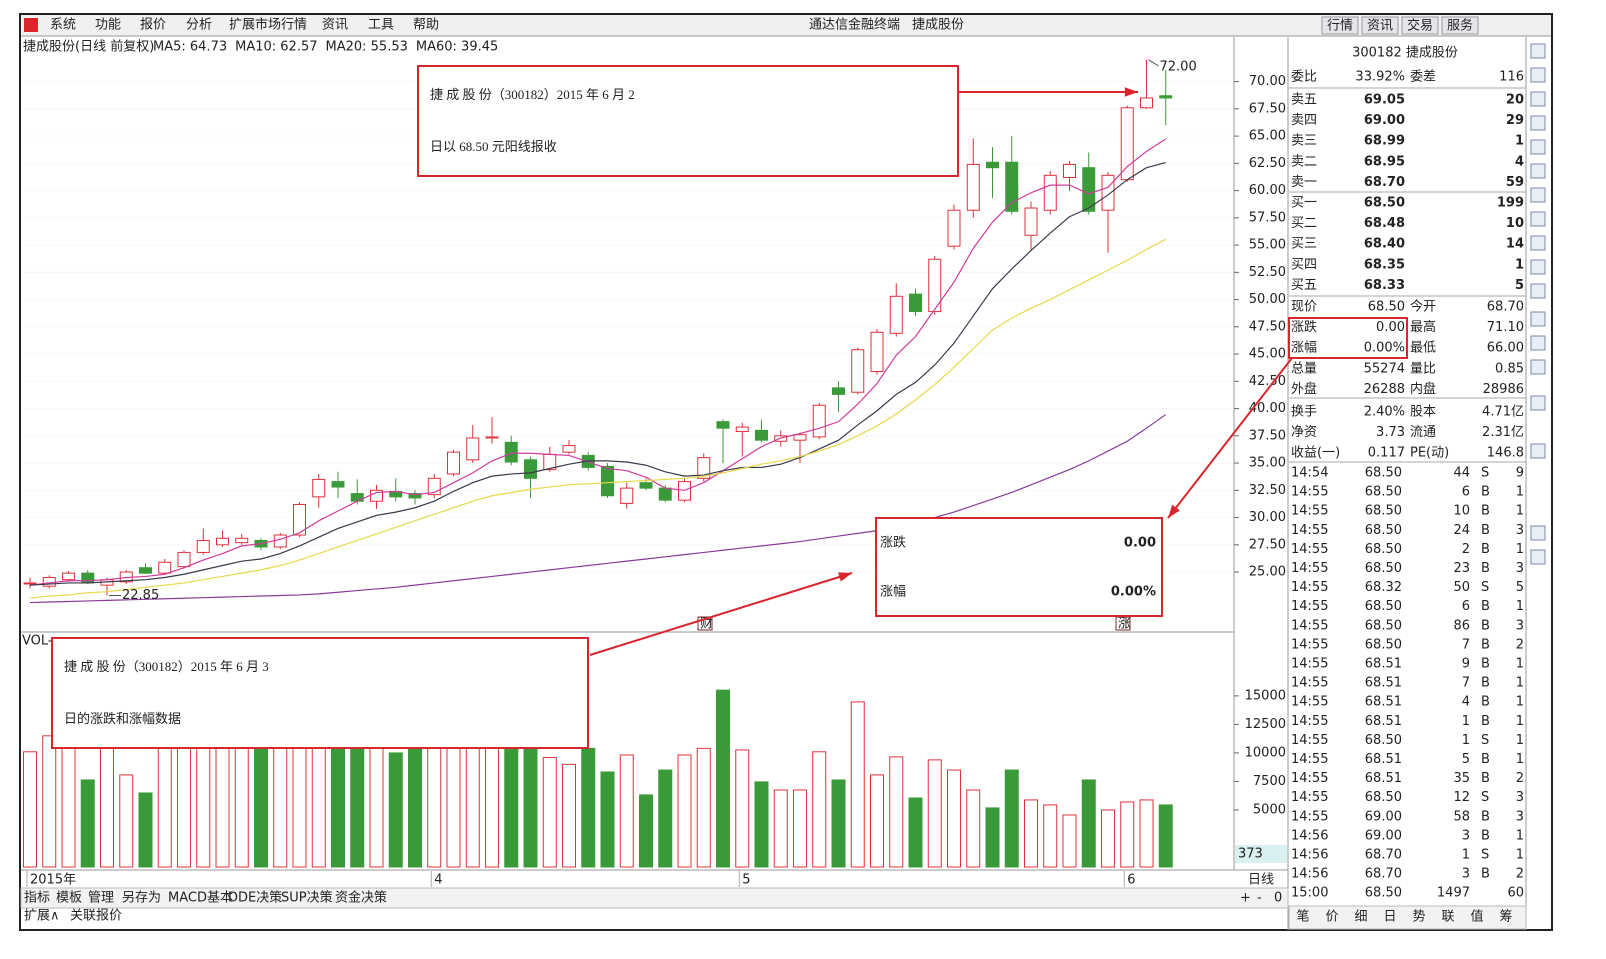 This screenshot has height=959, width=1606. What do you see at coordinates (361, 898) in the screenshot?
I see `bottom-tab: 资金决策` at bounding box center [361, 898].